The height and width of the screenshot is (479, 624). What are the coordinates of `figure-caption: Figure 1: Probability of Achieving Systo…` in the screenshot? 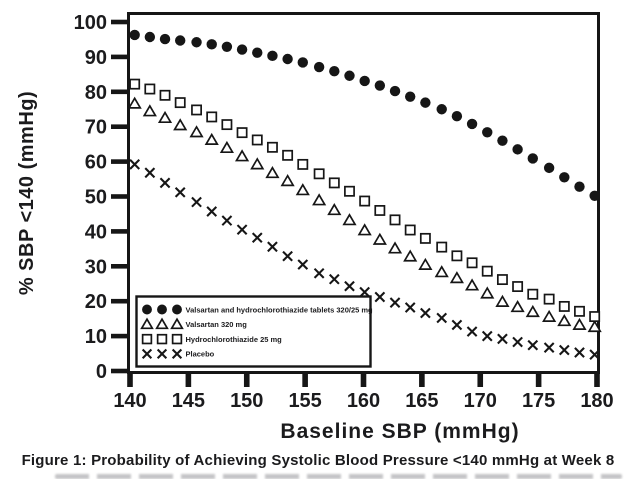 It's located at (318, 460).